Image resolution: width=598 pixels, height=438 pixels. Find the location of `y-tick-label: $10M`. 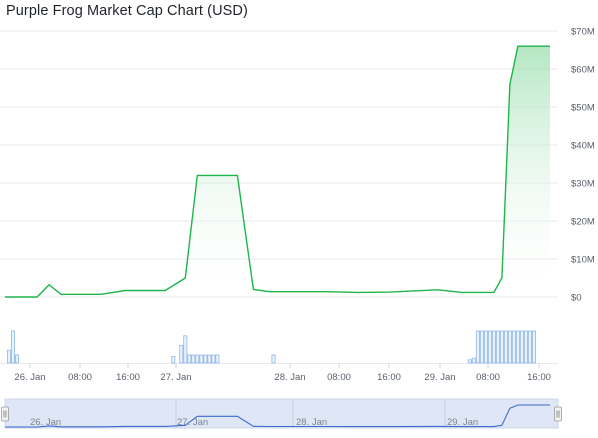

y-tick-label: $10M is located at coordinates (583, 260).